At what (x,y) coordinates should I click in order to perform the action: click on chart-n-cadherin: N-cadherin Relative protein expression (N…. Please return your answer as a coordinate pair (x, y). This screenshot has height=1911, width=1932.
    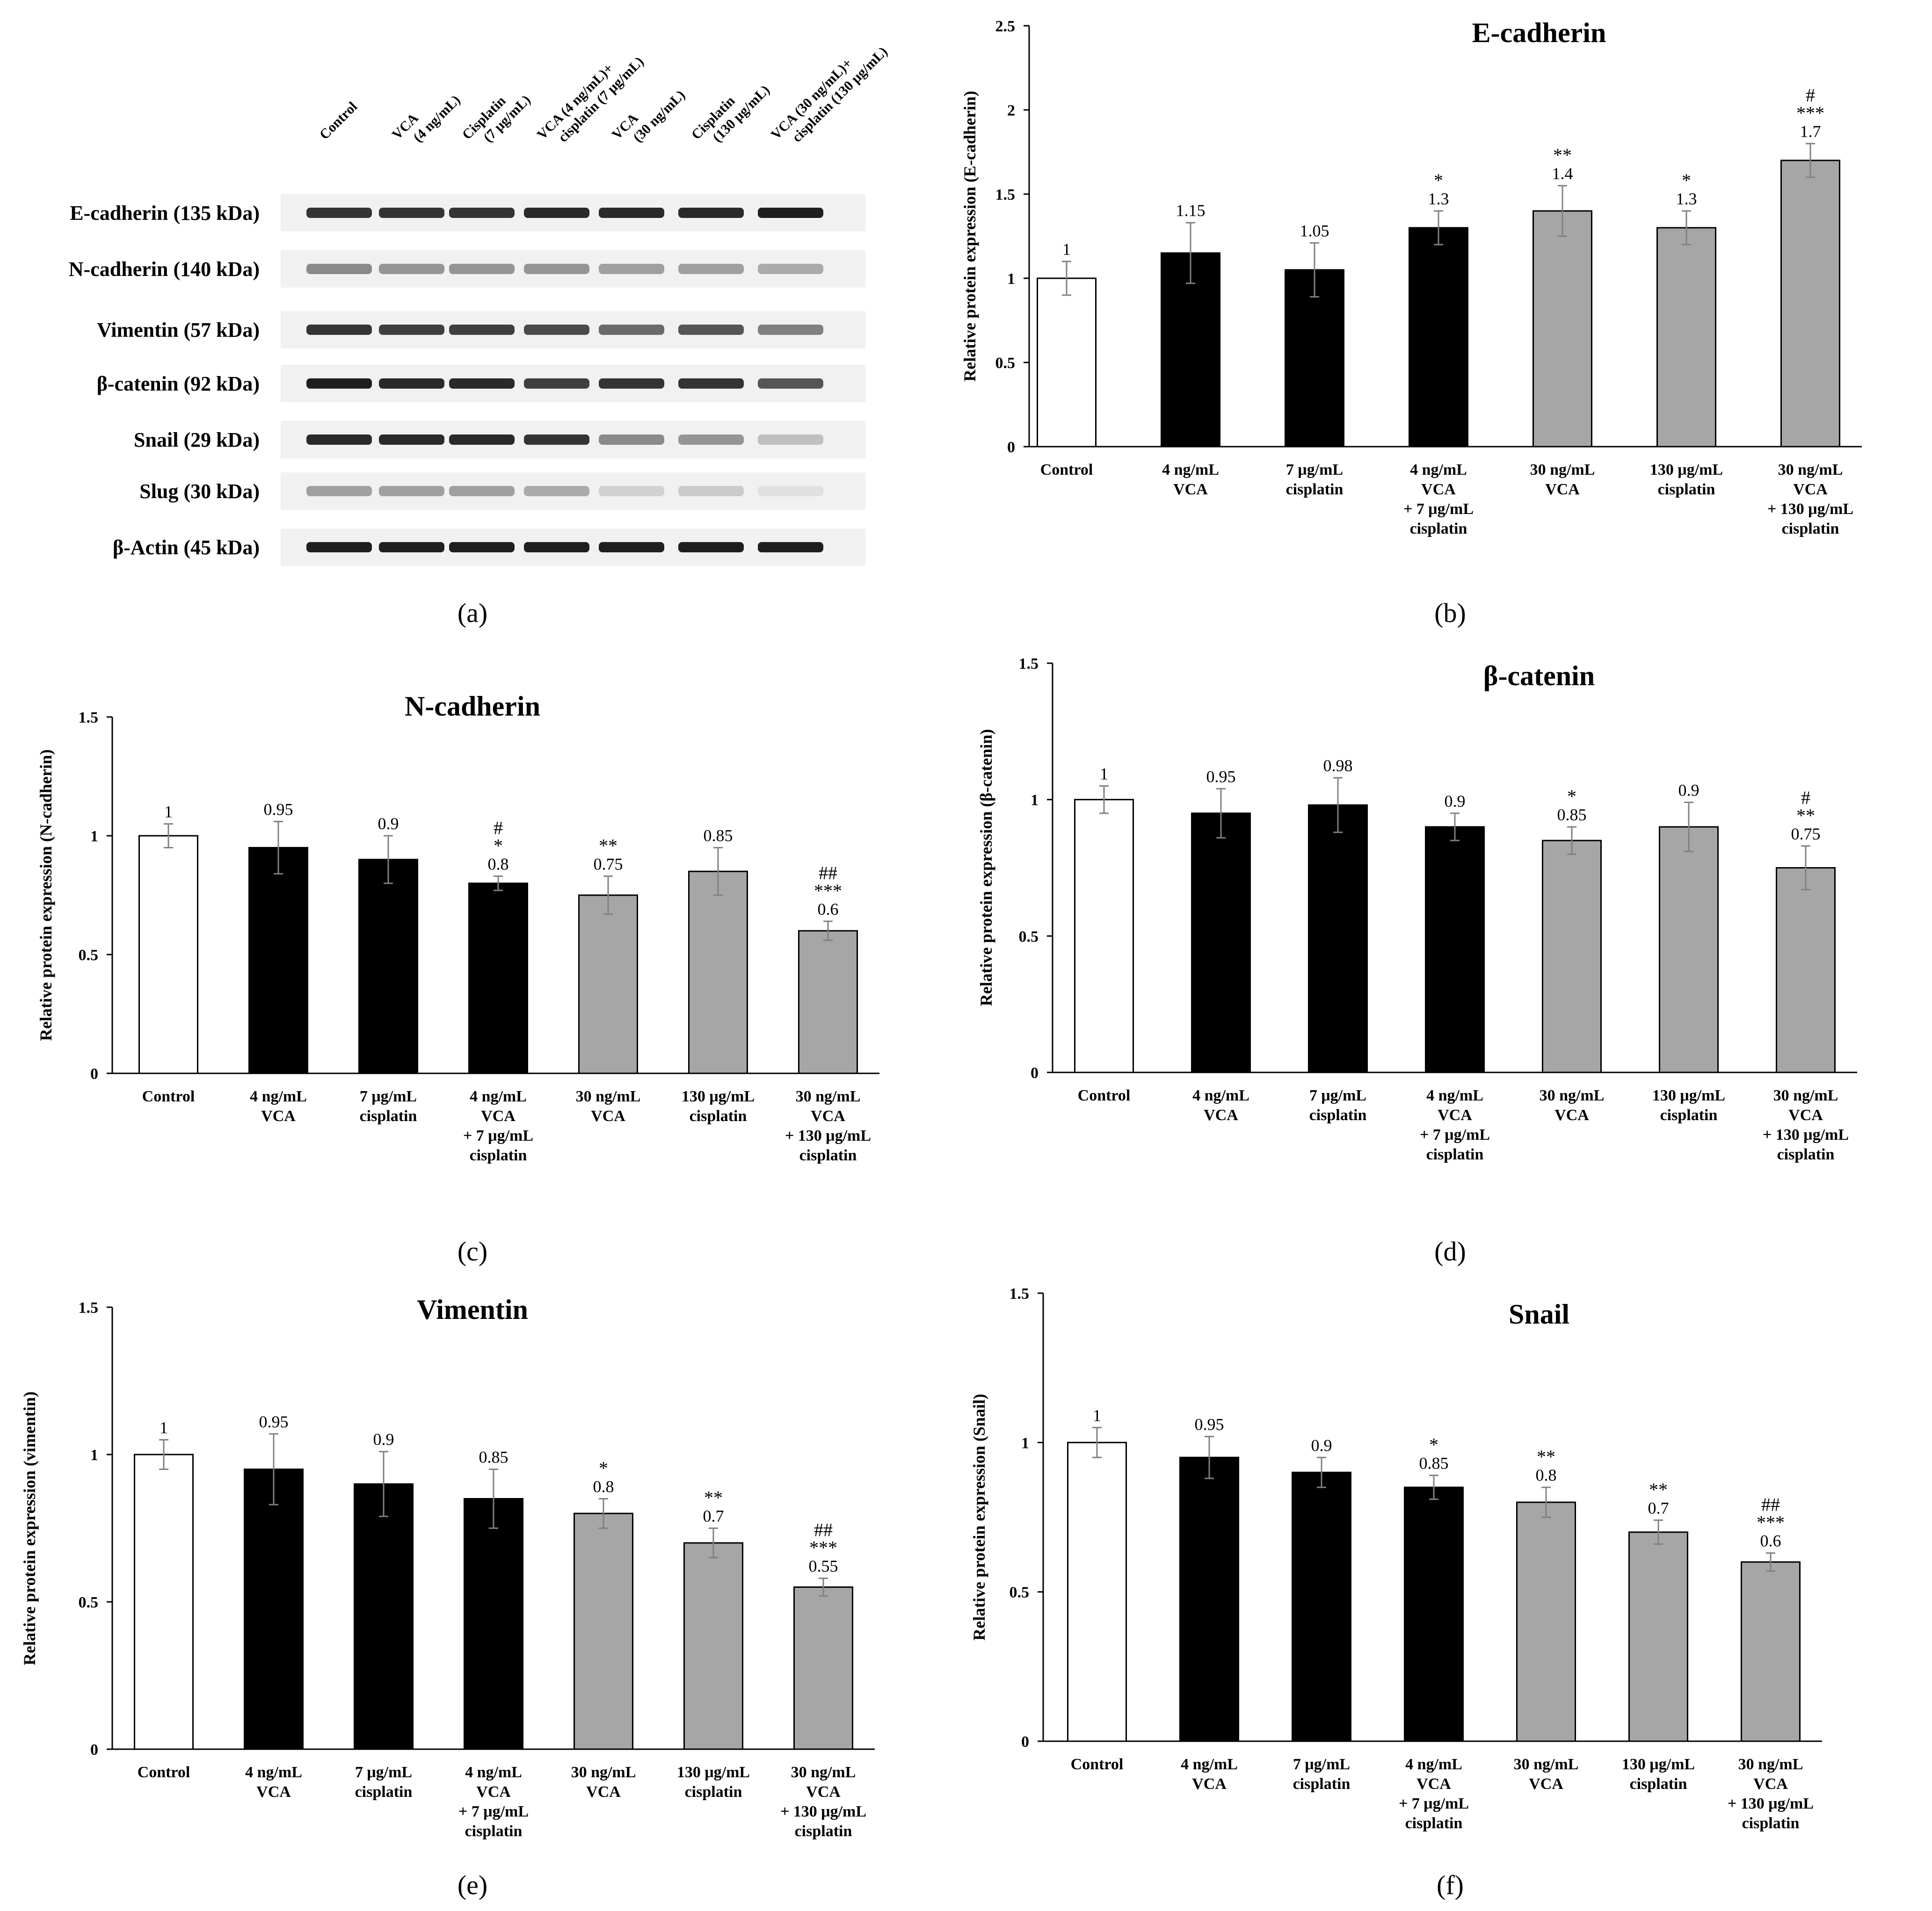
    Looking at the image, I should click on (458, 928).